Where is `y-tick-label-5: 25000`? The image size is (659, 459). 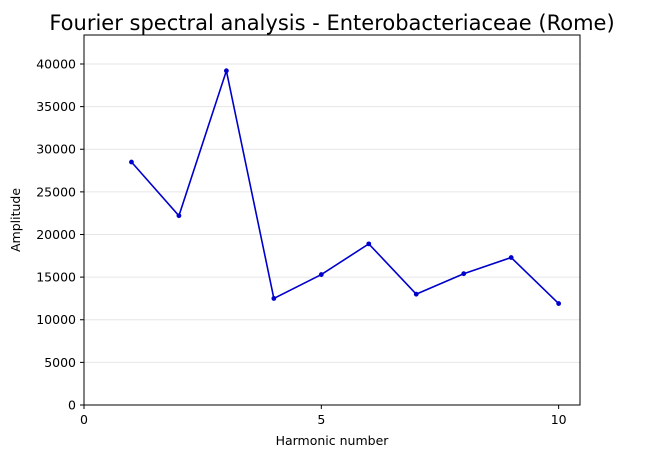
y-tick-label-5: 25000 is located at coordinates (56, 191).